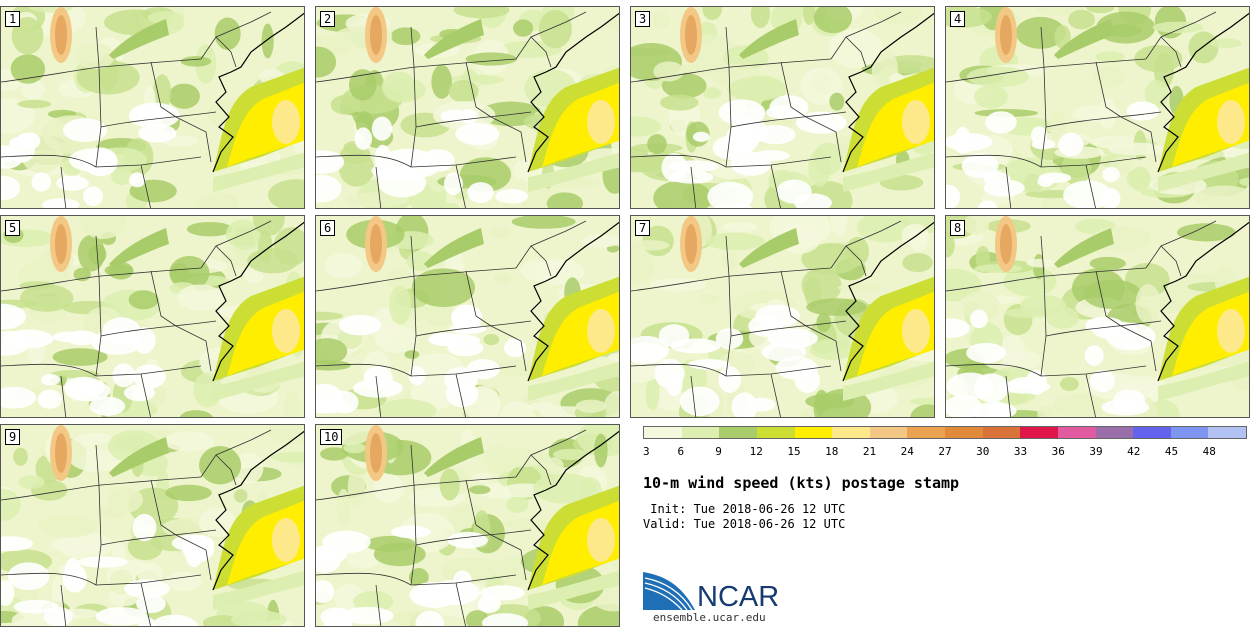 The height and width of the screenshot is (627, 1260). What do you see at coordinates (13, 19) in the screenshot?
I see `member-number: 1` at bounding box center [13, 19].